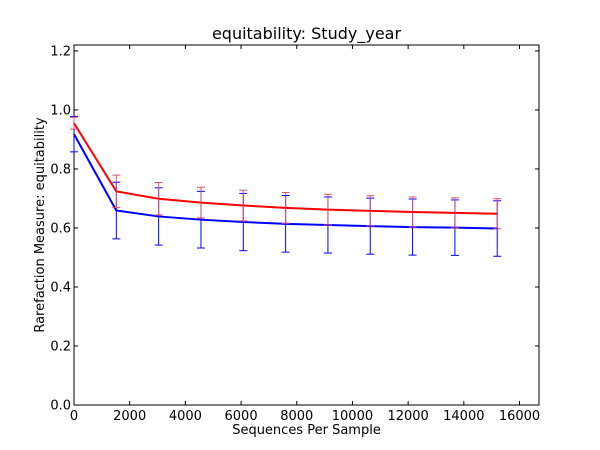  I want to click on y-tick-label: 0.8, so click(60, 169).